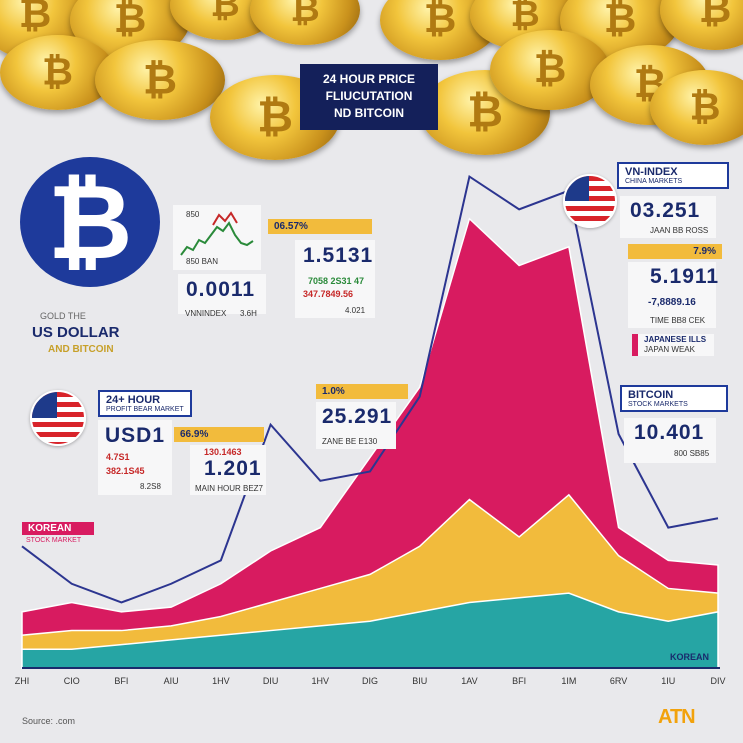 This screenshot has height=743, width=743. I want to click on top-left-value-panel, so click(222, 294).